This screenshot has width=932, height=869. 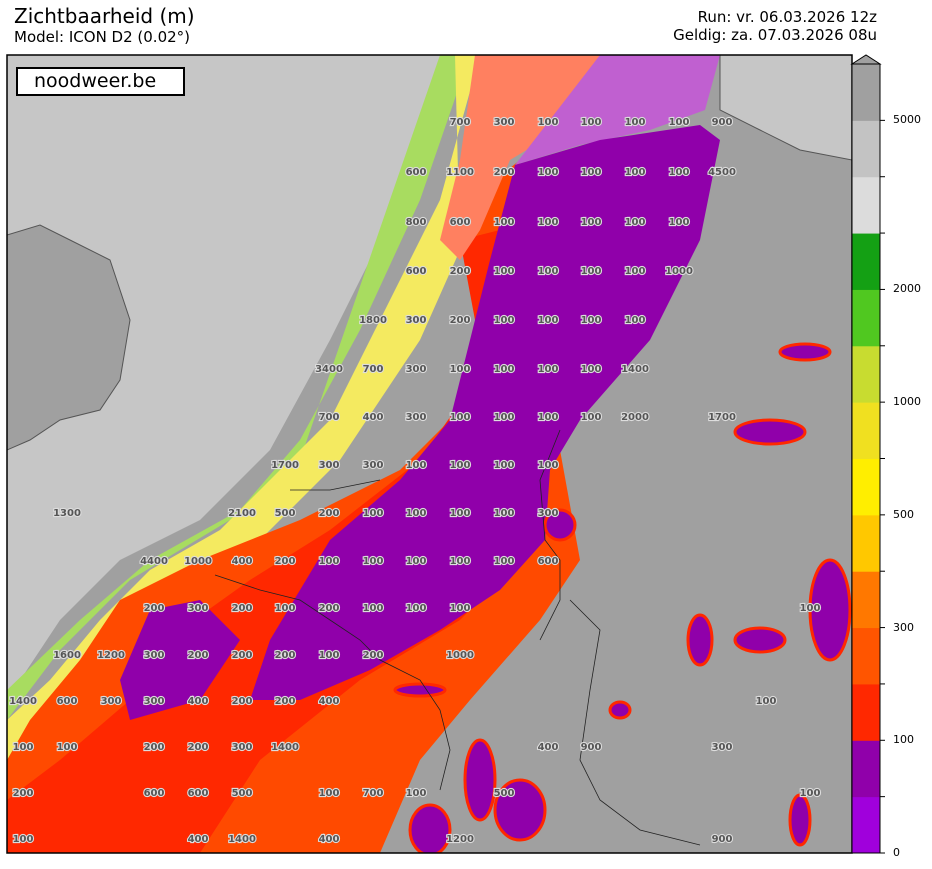 I want to click on colorbar, so click(x=867, y=454).